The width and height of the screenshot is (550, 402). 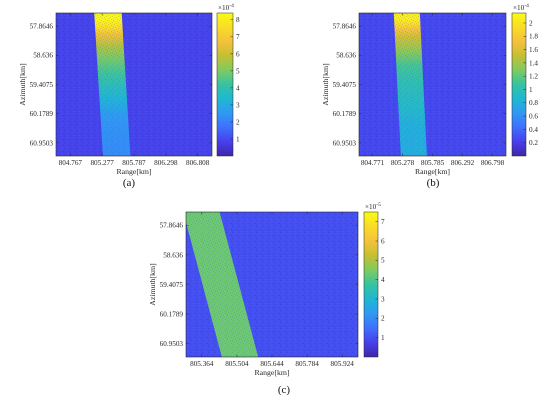 What do you see at coordinates (202, 364) in the screenshot?
I see `x-tick-label: 805.364` at bounding box center [202, 364].